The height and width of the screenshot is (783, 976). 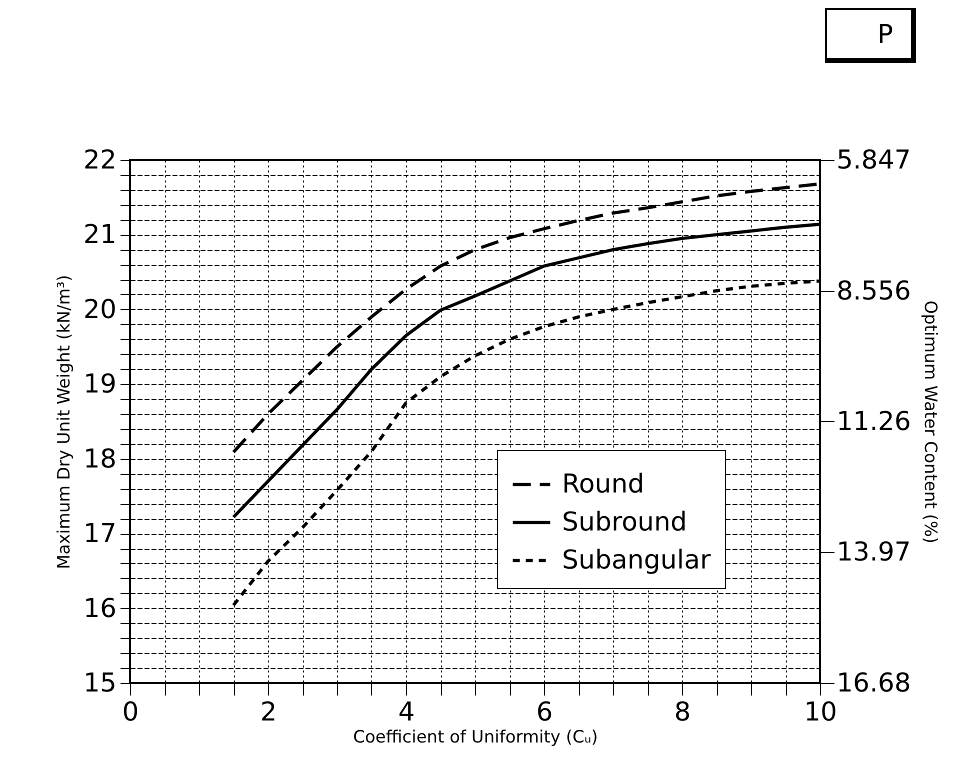 What do you see at coordinates (637, 561) in the screenshot?
I see `legend-label: Subangular` at bounding box center [637, 561].